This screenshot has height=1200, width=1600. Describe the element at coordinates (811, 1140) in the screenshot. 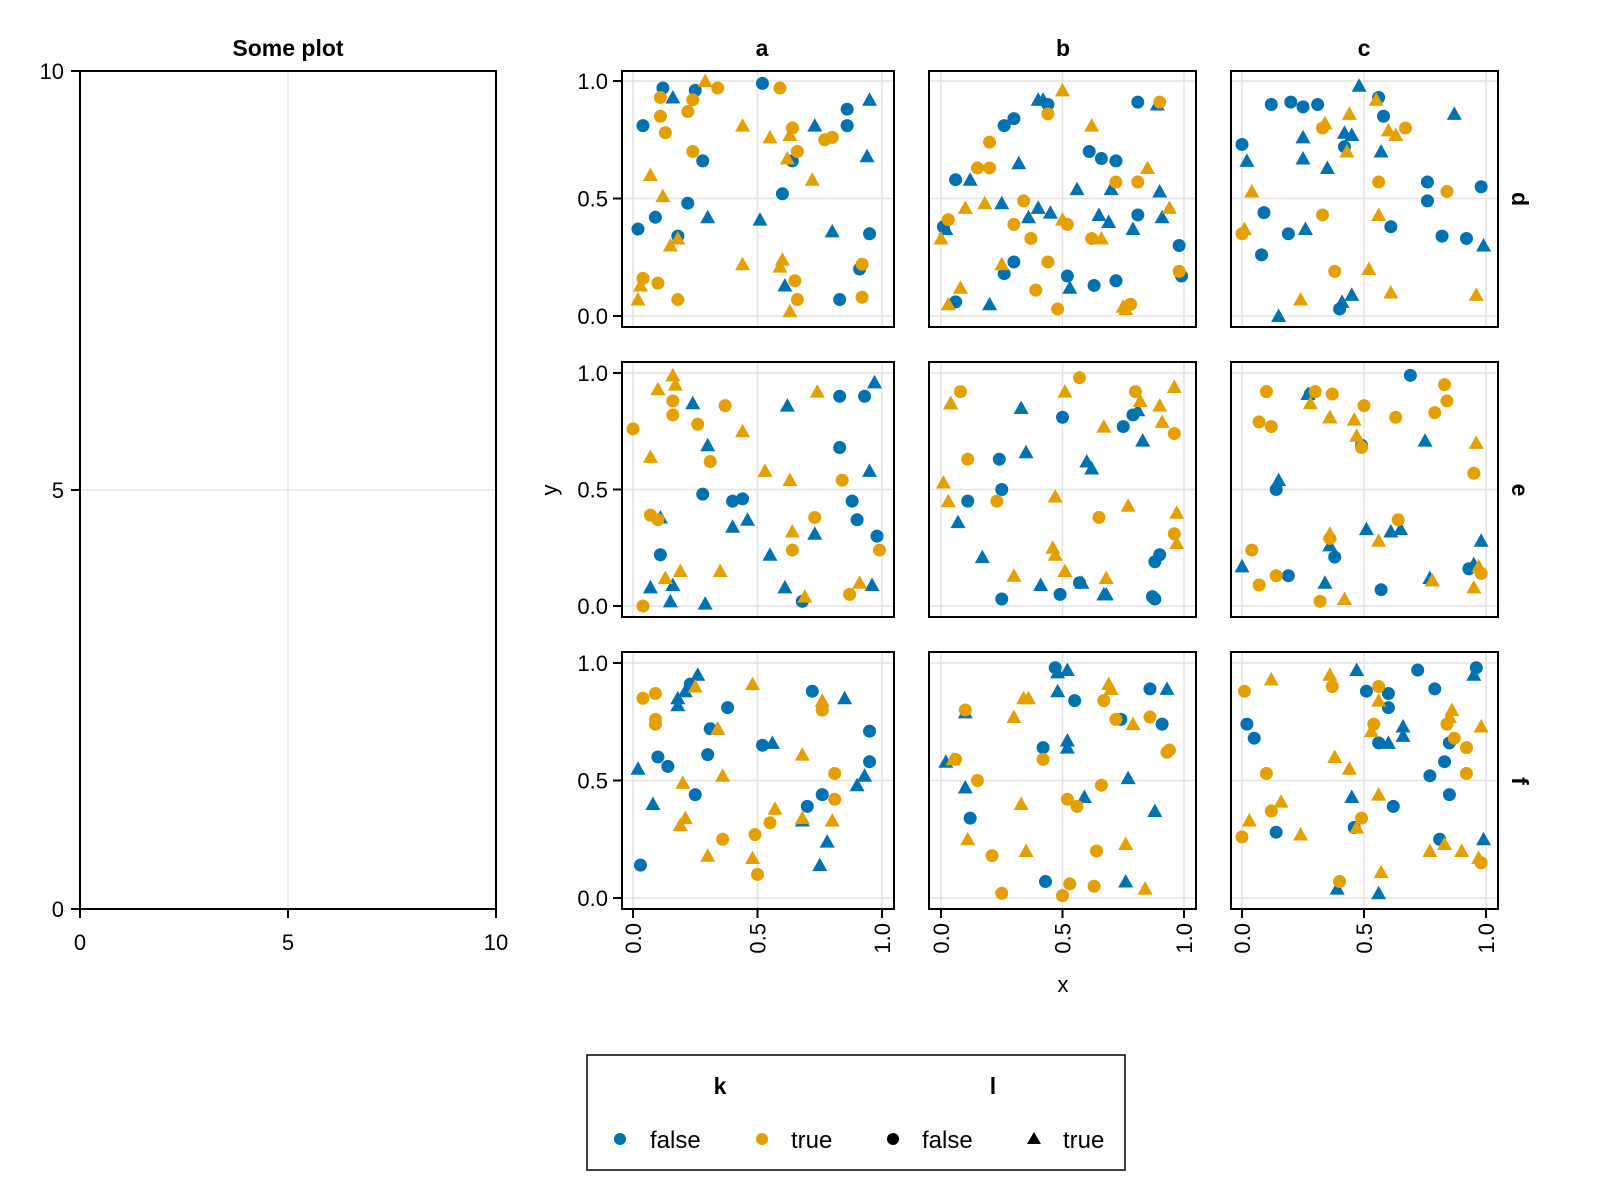

I see `legend-label-k-true: true` at that location.